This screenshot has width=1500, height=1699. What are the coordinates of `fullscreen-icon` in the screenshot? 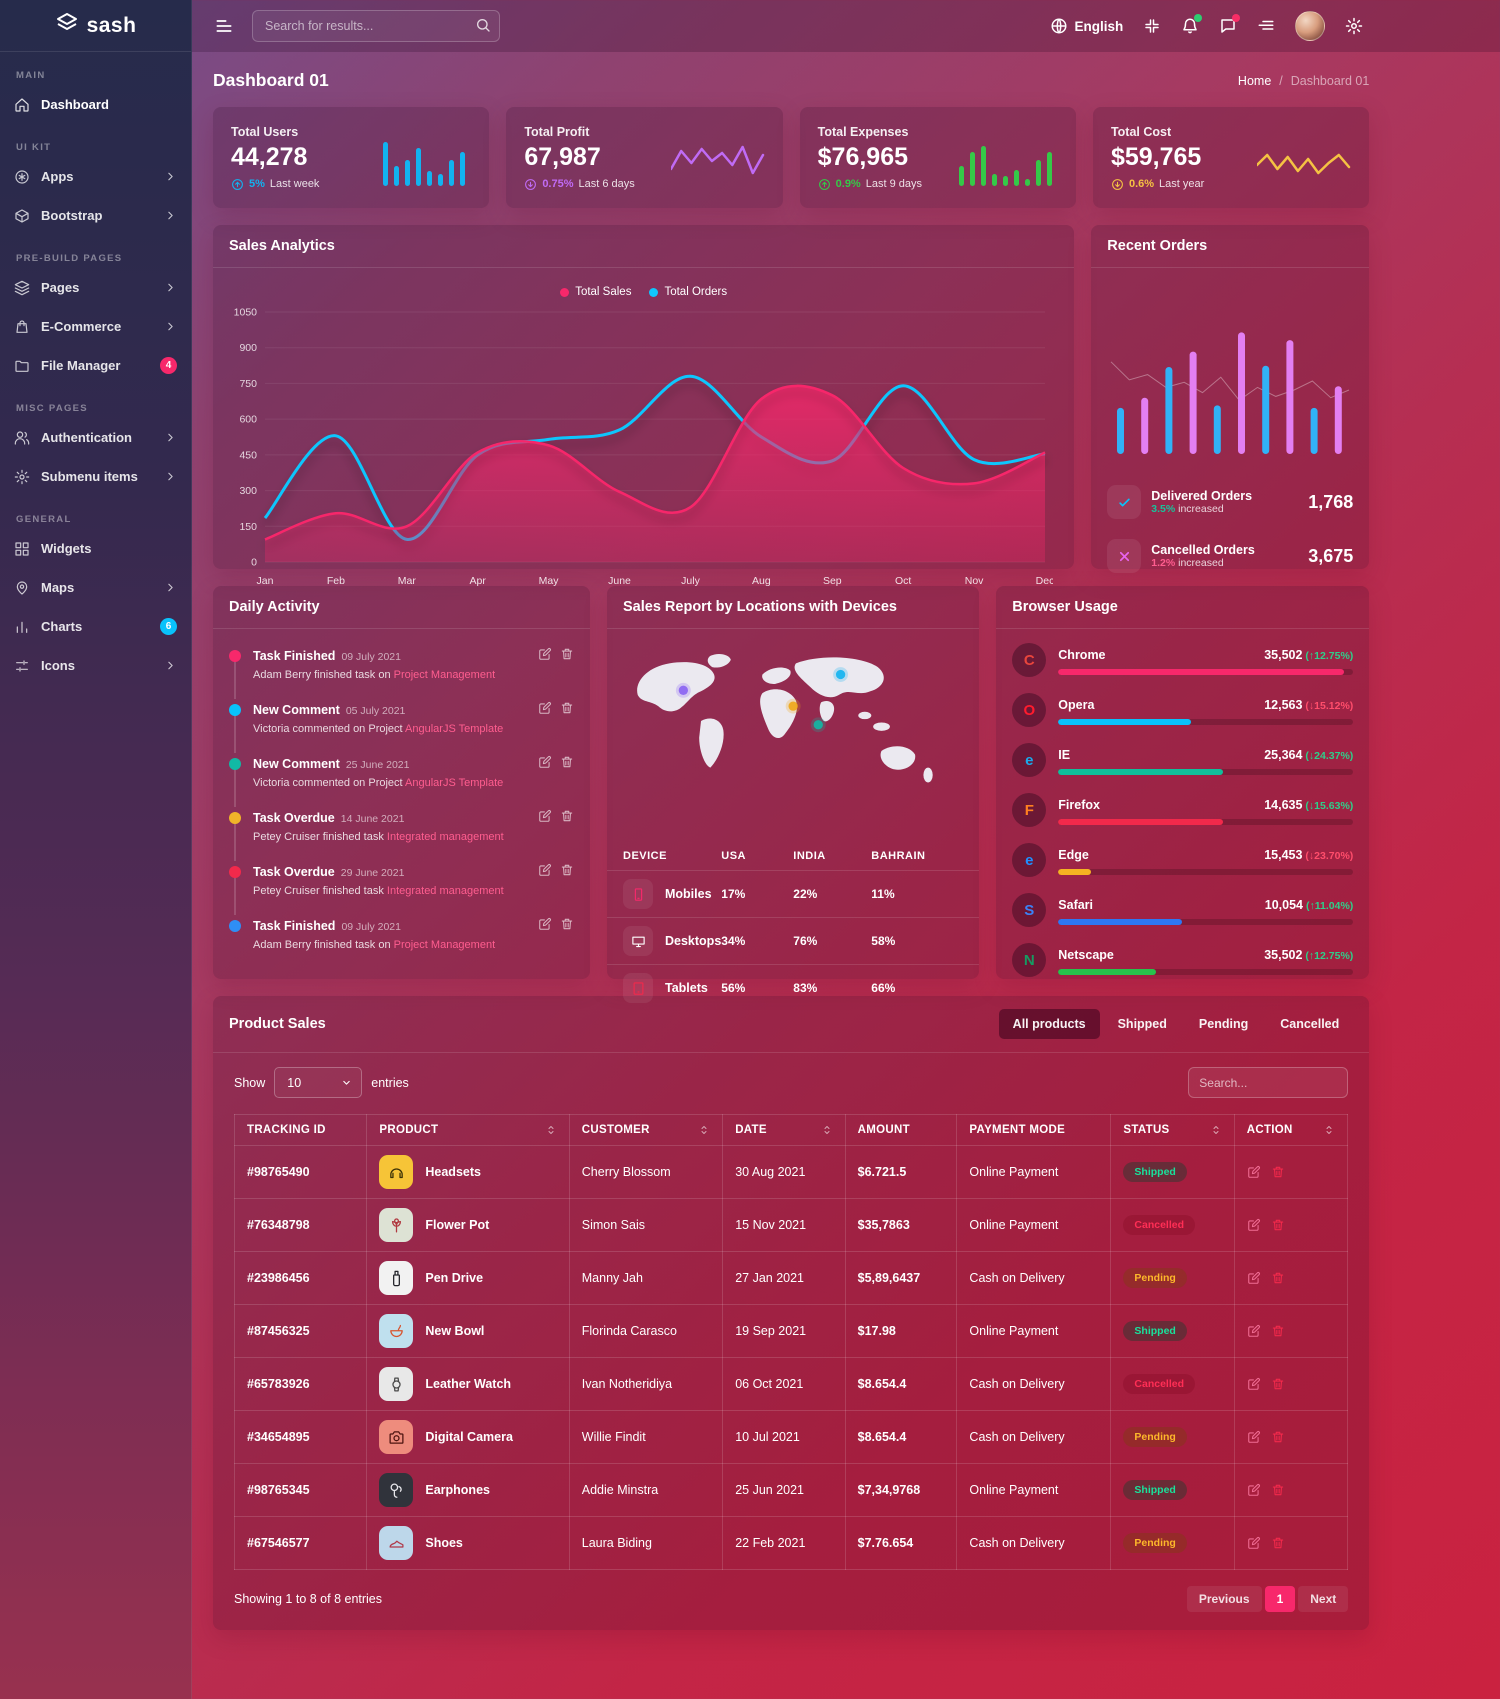 It's located at (1152, 26).